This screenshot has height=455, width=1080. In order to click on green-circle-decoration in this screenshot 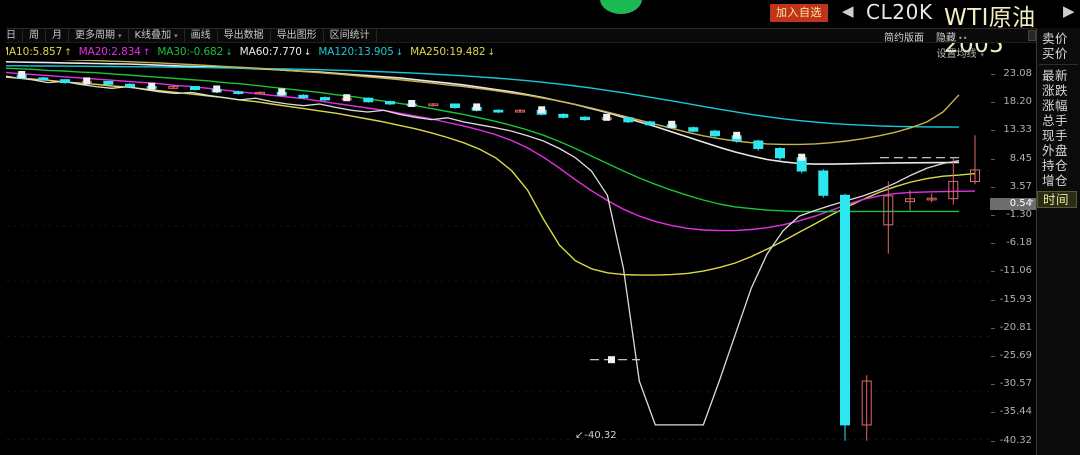, I will do `click(621, 7)`.